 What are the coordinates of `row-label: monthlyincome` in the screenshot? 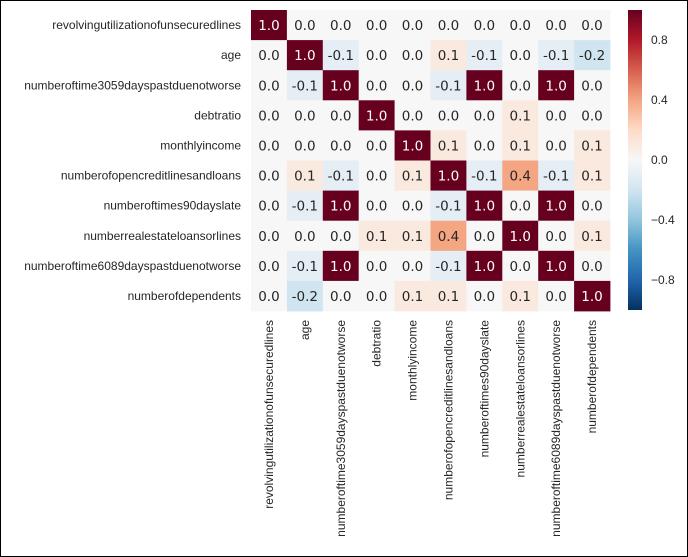 It's located at (200, 145).